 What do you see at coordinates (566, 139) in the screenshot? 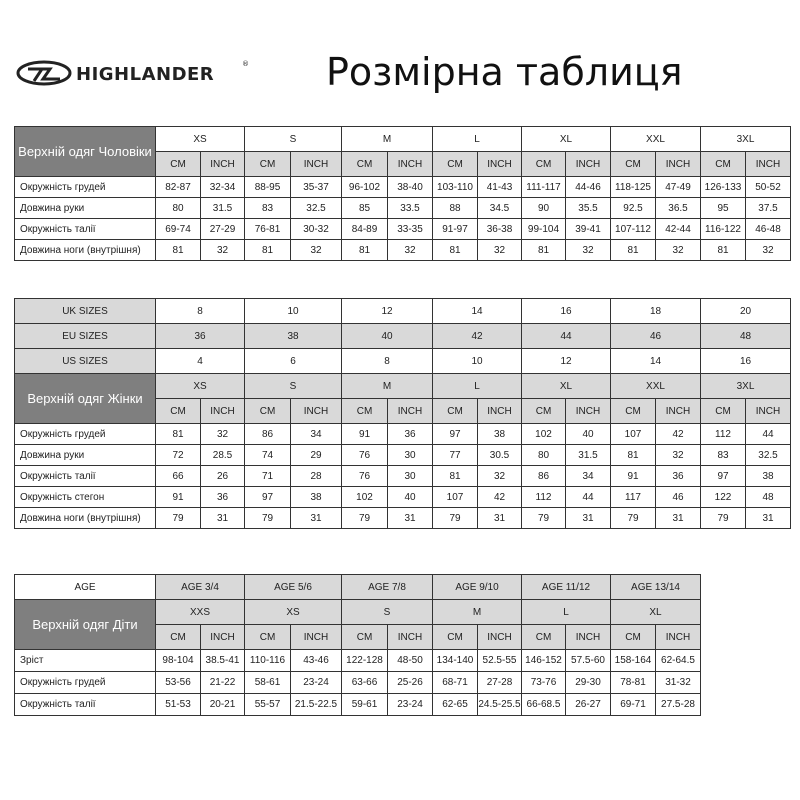
I see `size-header: XL` at bounding box center [566, 139].